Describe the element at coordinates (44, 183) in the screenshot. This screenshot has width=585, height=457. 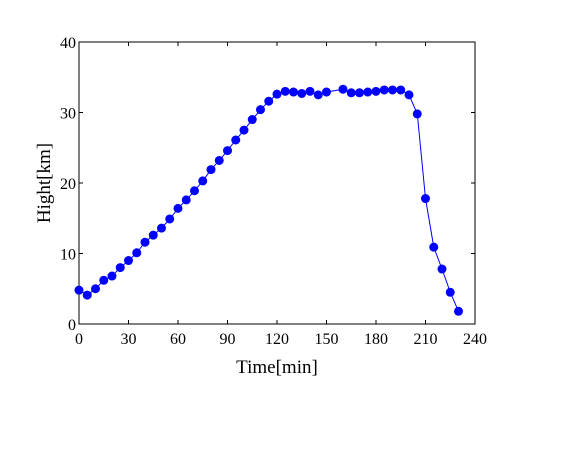
I see `y-axis-label: Hight[km]` at that location.